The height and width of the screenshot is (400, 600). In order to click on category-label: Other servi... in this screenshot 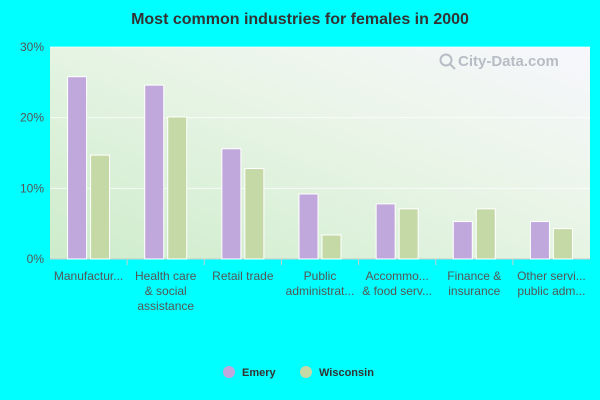, I will do `click(551, 276)`.